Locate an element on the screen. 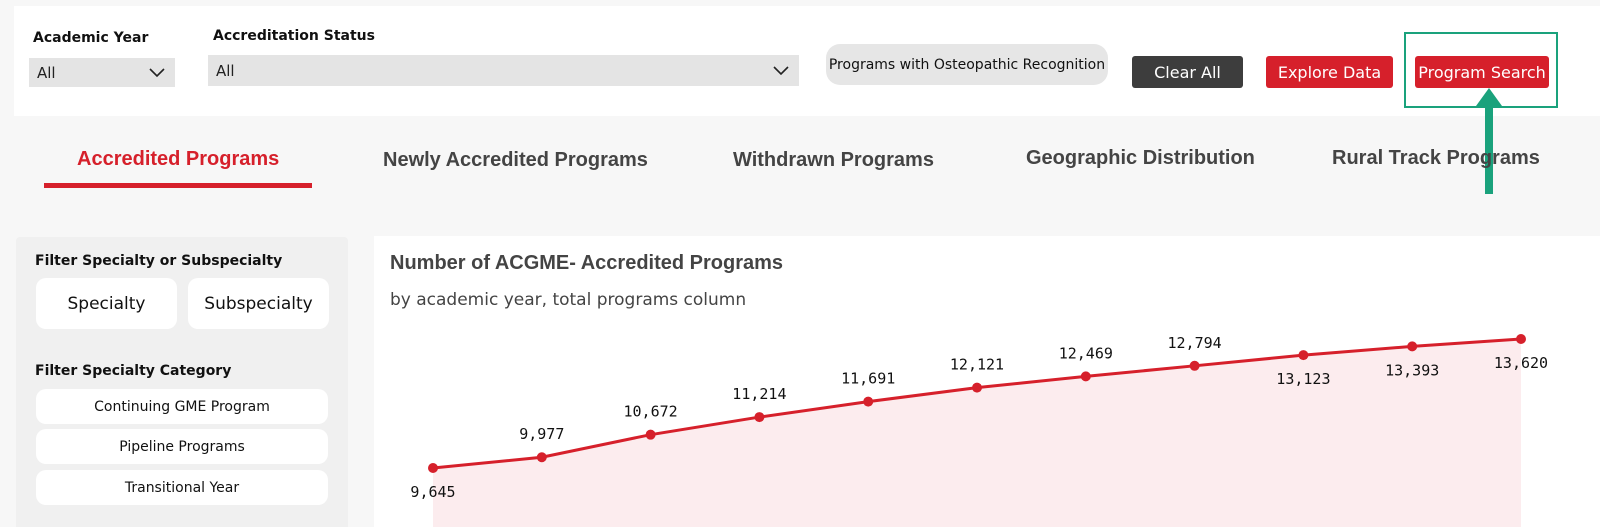 The image size is (1600, 527). data-label: 13,393 is located at coordinates (1412, 370).